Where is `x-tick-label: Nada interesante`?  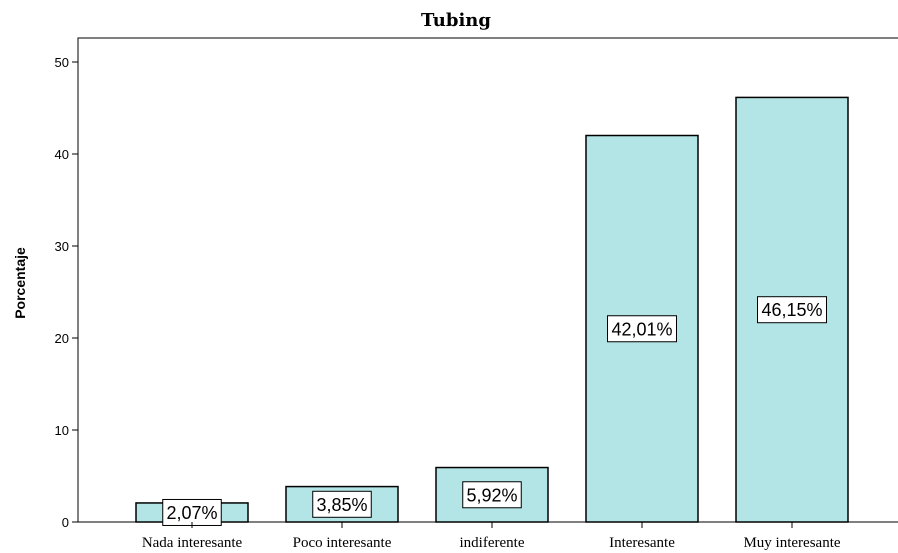
x-tick-label: Nada interesante is located at coordinates (192, 543).